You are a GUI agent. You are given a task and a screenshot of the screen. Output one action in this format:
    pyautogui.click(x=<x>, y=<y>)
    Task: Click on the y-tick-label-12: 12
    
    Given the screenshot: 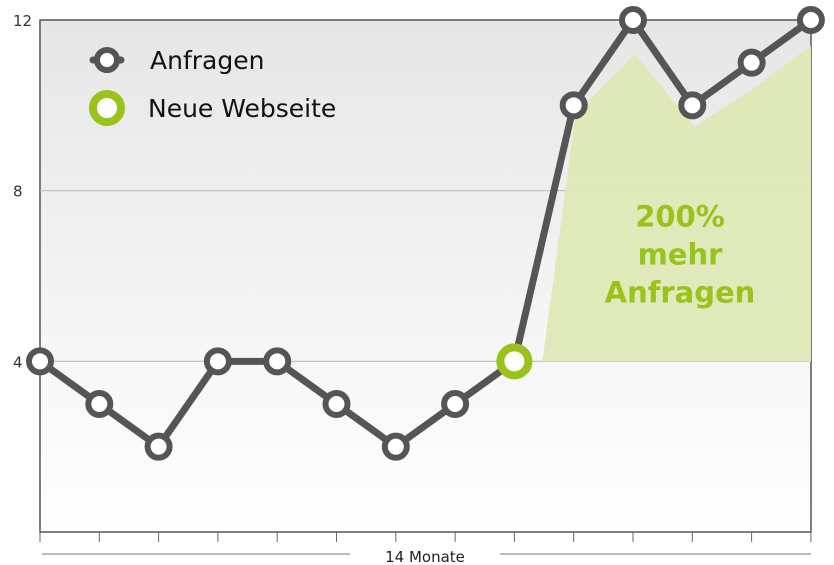 What is the action you would take?
    pyautogui.click(x=22, y=21)
    